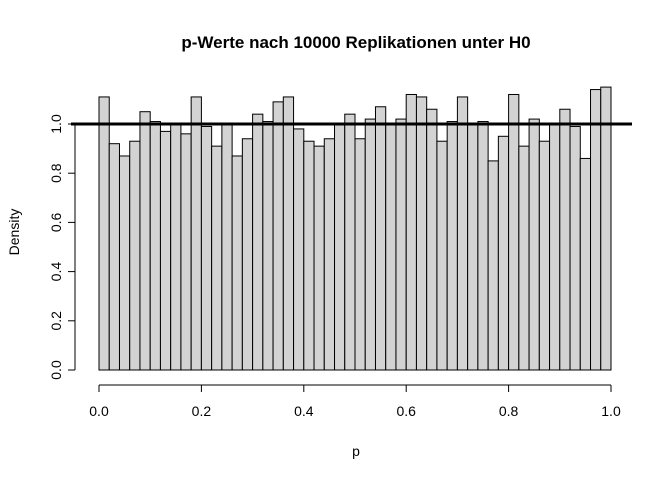 The image size is (672, 480). I want to click on x-tick-label: 0.2, so click(202, 411).